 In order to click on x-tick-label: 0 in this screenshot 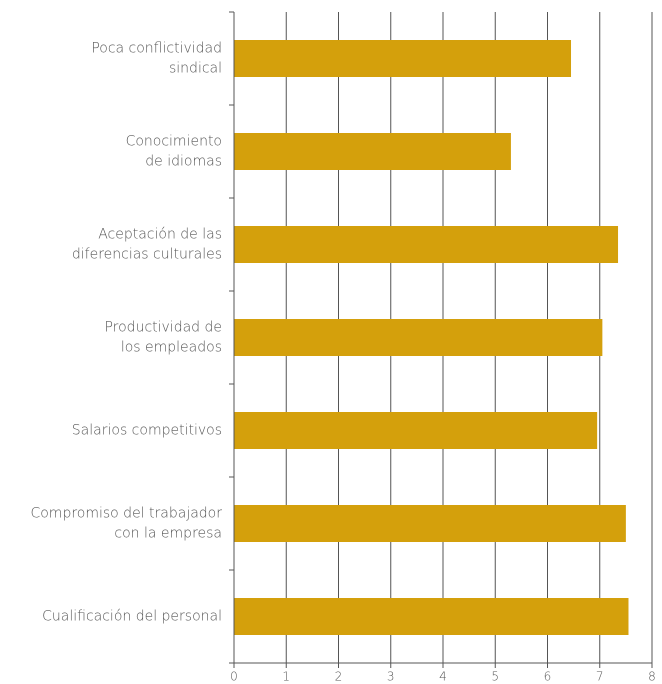, I will do `click(234, 677)`.